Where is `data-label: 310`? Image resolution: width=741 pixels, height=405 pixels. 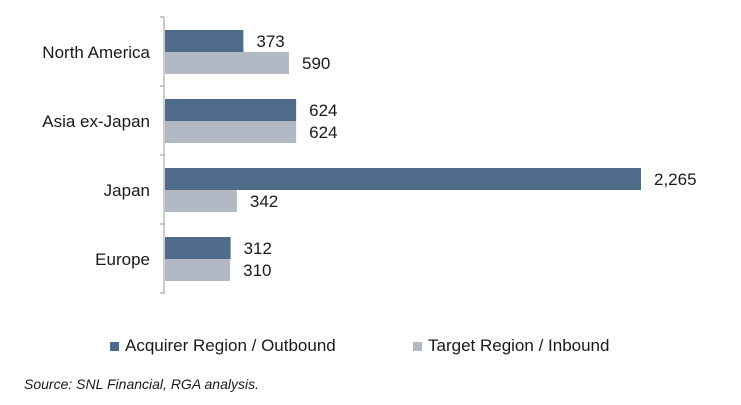
data-label: 310 is located at coordinates (257, 270).